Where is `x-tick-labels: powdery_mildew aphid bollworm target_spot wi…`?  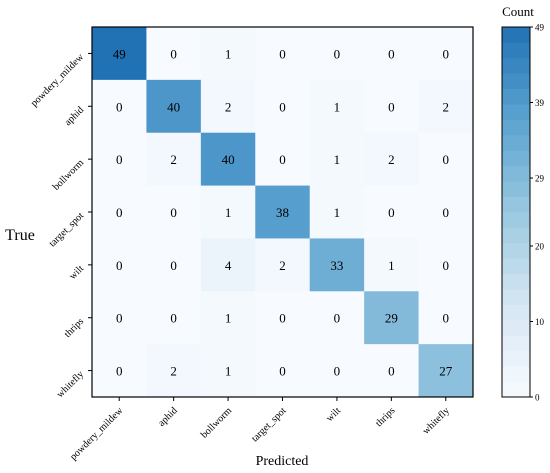
x-tick-labels: powdery_mildew aphid bollworm target_spot wi… is located at coordinates (260, 430).